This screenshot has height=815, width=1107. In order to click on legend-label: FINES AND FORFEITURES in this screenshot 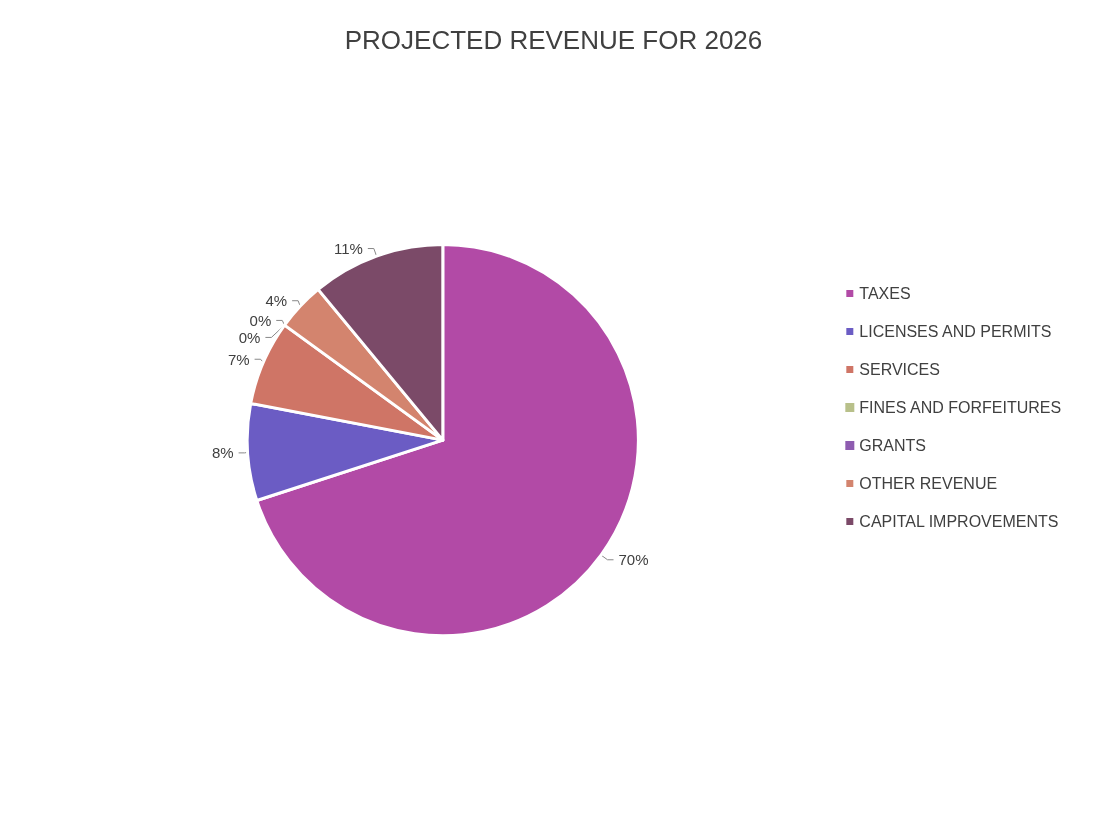, I will do `click(960, 407)`.